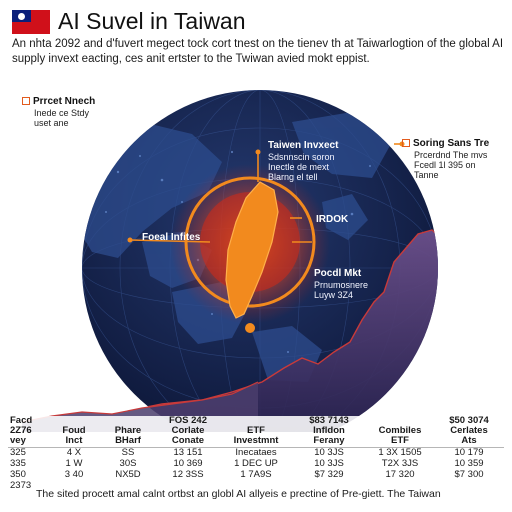 The image size is (512, 512). What do you see at coordinates (469, 474) in the screenshot?
I see `table-cell: $7 300` at bounding box center [469, 474].